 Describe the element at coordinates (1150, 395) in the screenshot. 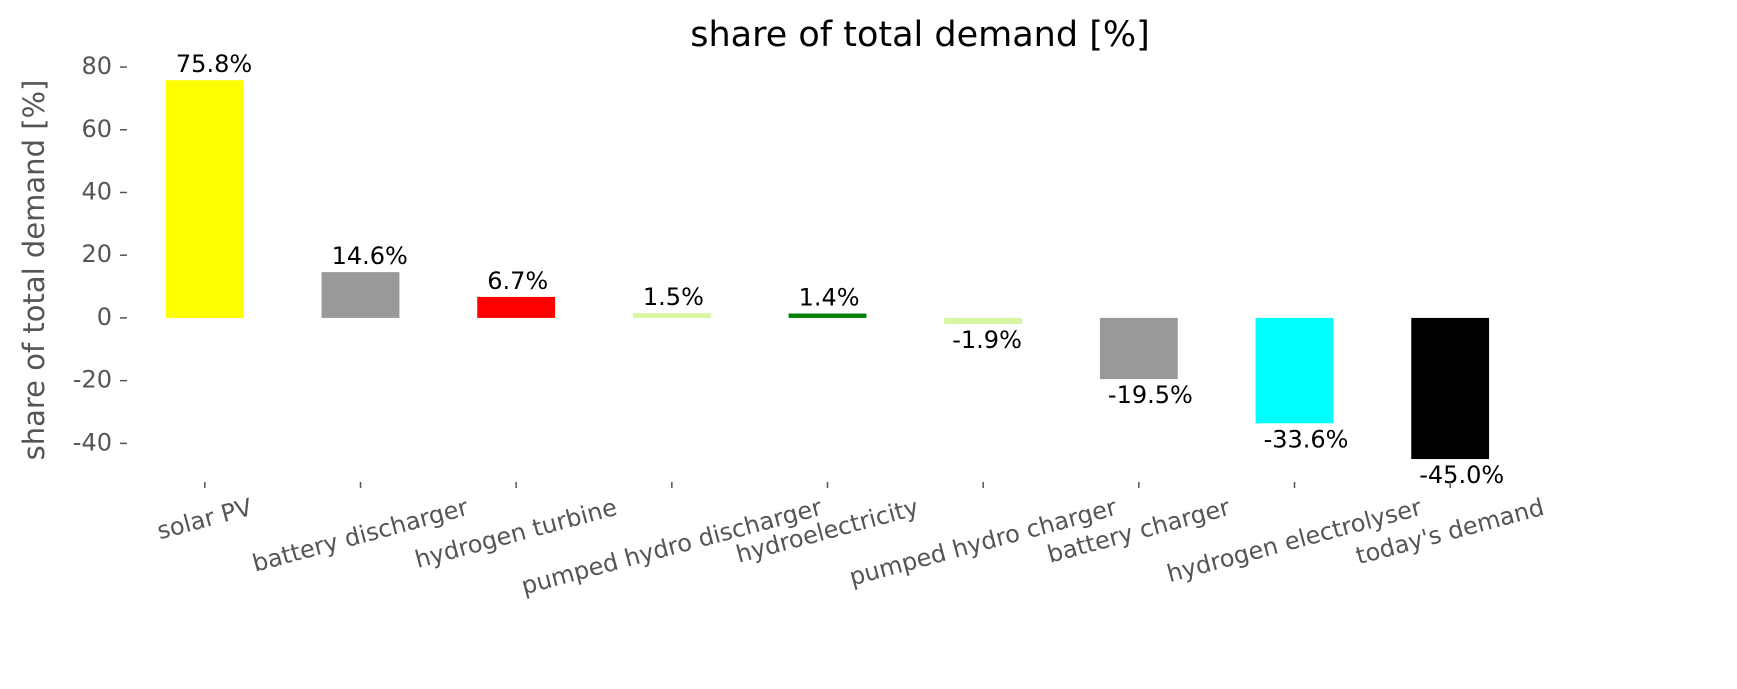

I see `value-label: -19.5%` at that location.